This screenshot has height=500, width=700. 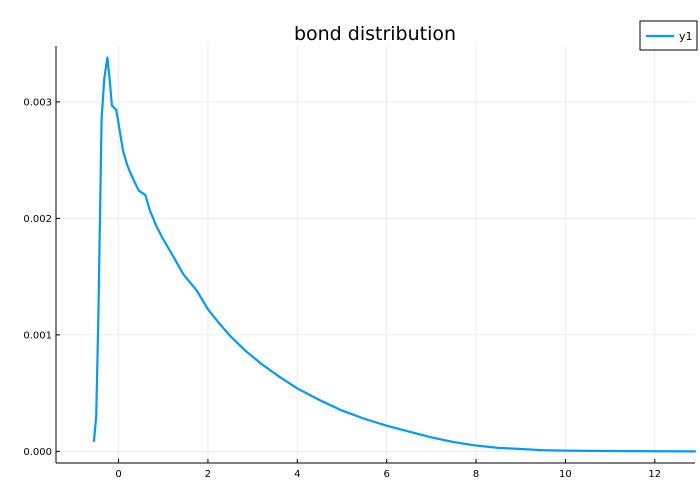 What do you see at coordinates (654, 474) in the screenshot?
I see `x-tick-label: 12` at bounding box center [654, 474].